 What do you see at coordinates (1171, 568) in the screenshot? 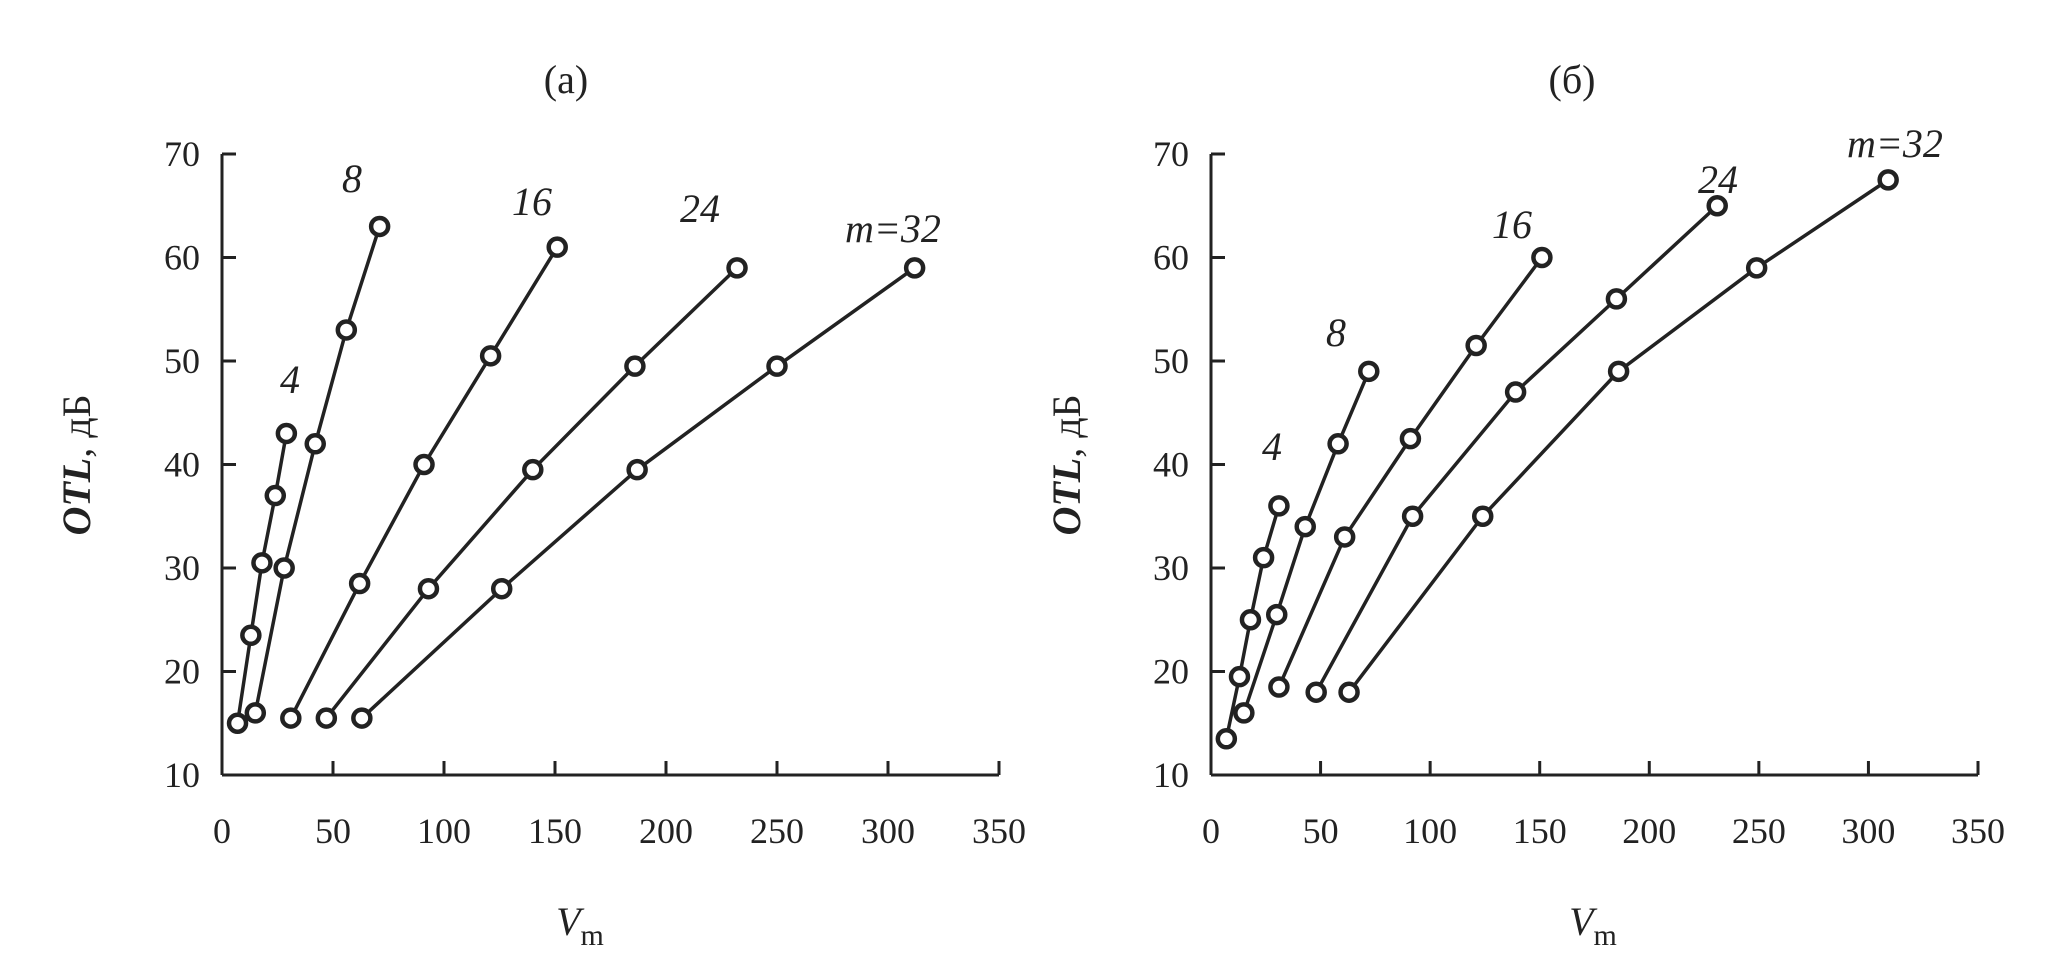
I see `y-tick-label: 30` at bounding box center [1171, 568].